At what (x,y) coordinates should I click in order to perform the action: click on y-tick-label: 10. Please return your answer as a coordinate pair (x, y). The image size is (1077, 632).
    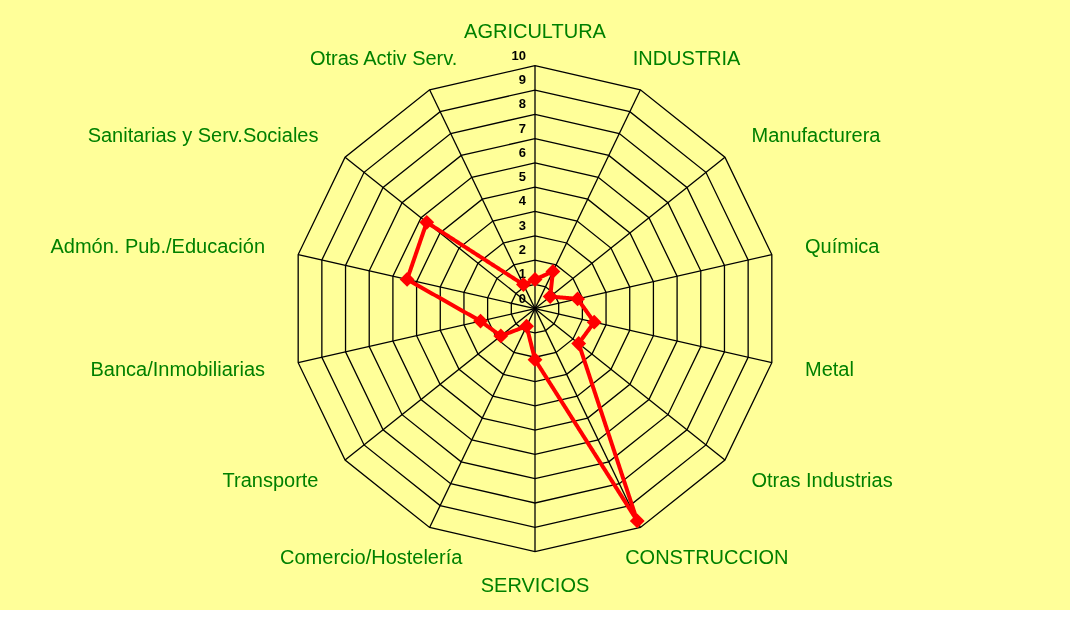
    Looking at the image, I should click on (518, 55).